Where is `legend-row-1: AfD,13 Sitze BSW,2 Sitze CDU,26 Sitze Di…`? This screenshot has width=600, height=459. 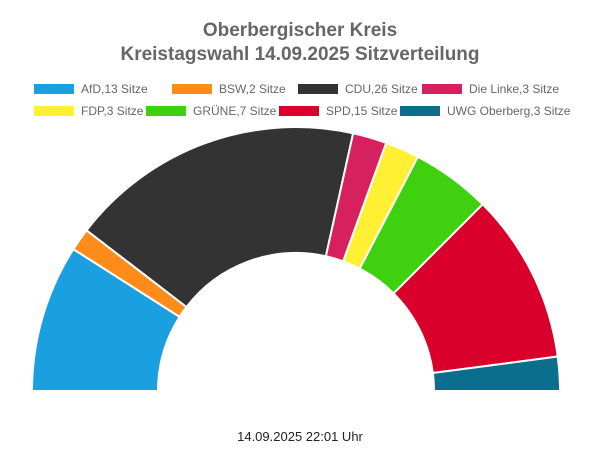
legend-row-1: AfD,13 Sitze BSW,2 Sitze CDU,26 Sitze Di… is located at coordinates (314, 93).